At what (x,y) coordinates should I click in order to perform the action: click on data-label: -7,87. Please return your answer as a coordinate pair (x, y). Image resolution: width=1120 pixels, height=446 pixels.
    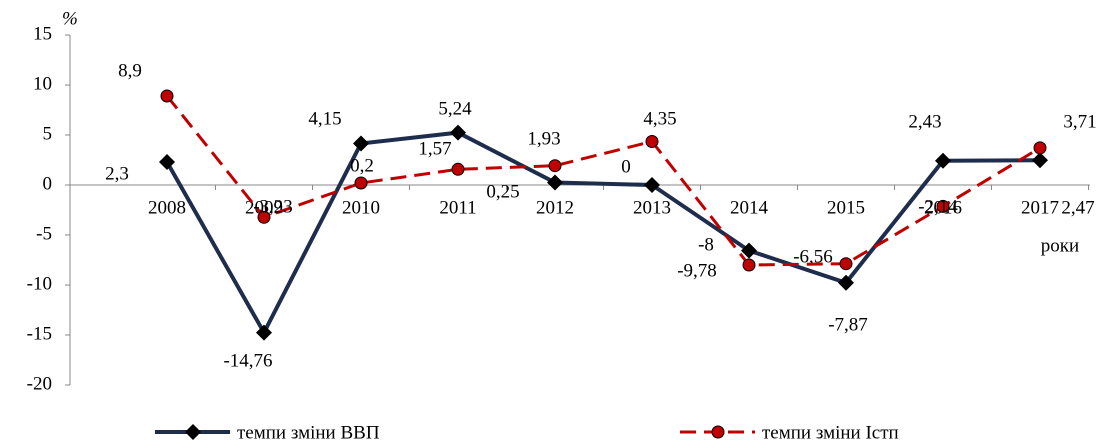
    Looking at the image, I should click on (848, 324).